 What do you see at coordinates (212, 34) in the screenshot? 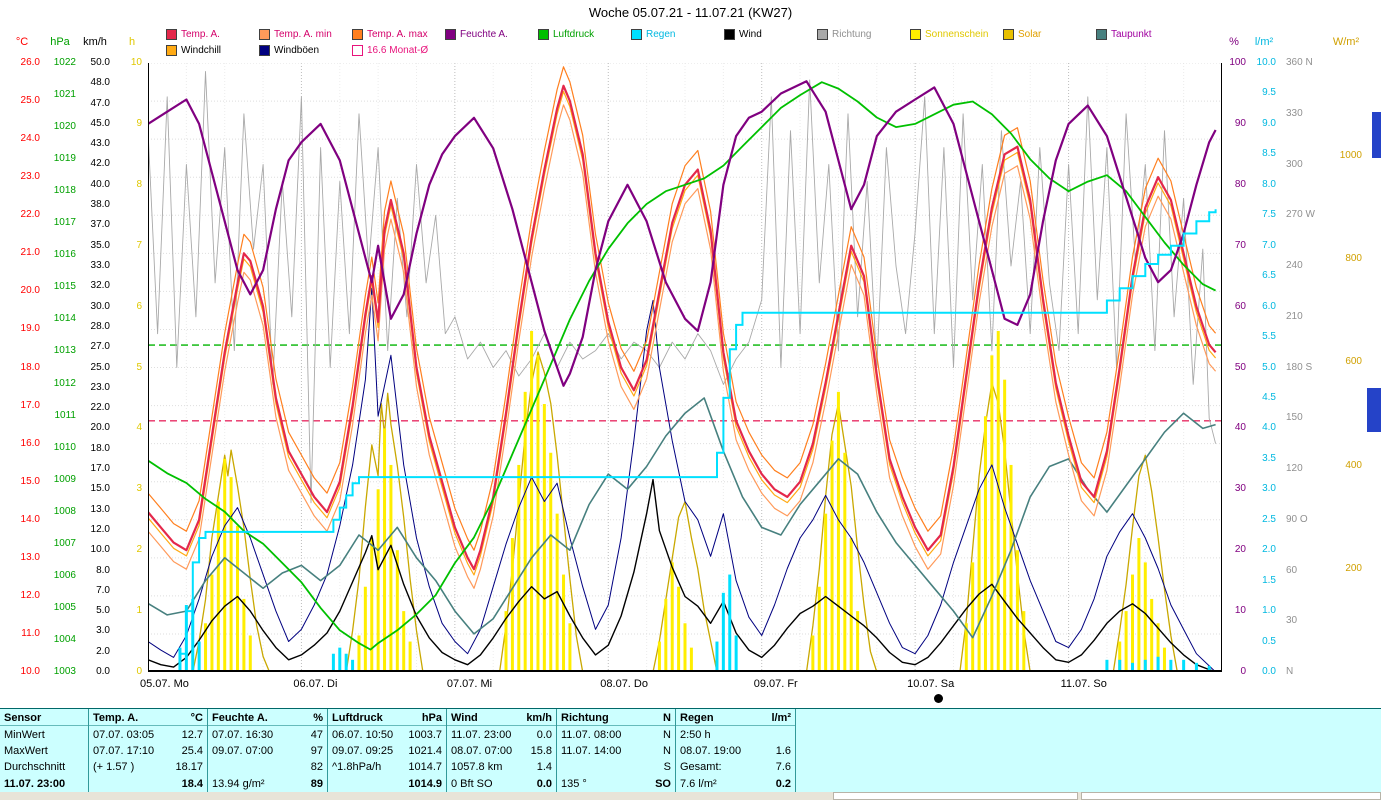
I see `legend-item-temp_a: Temp. A.` at bounding box center [212, 34].